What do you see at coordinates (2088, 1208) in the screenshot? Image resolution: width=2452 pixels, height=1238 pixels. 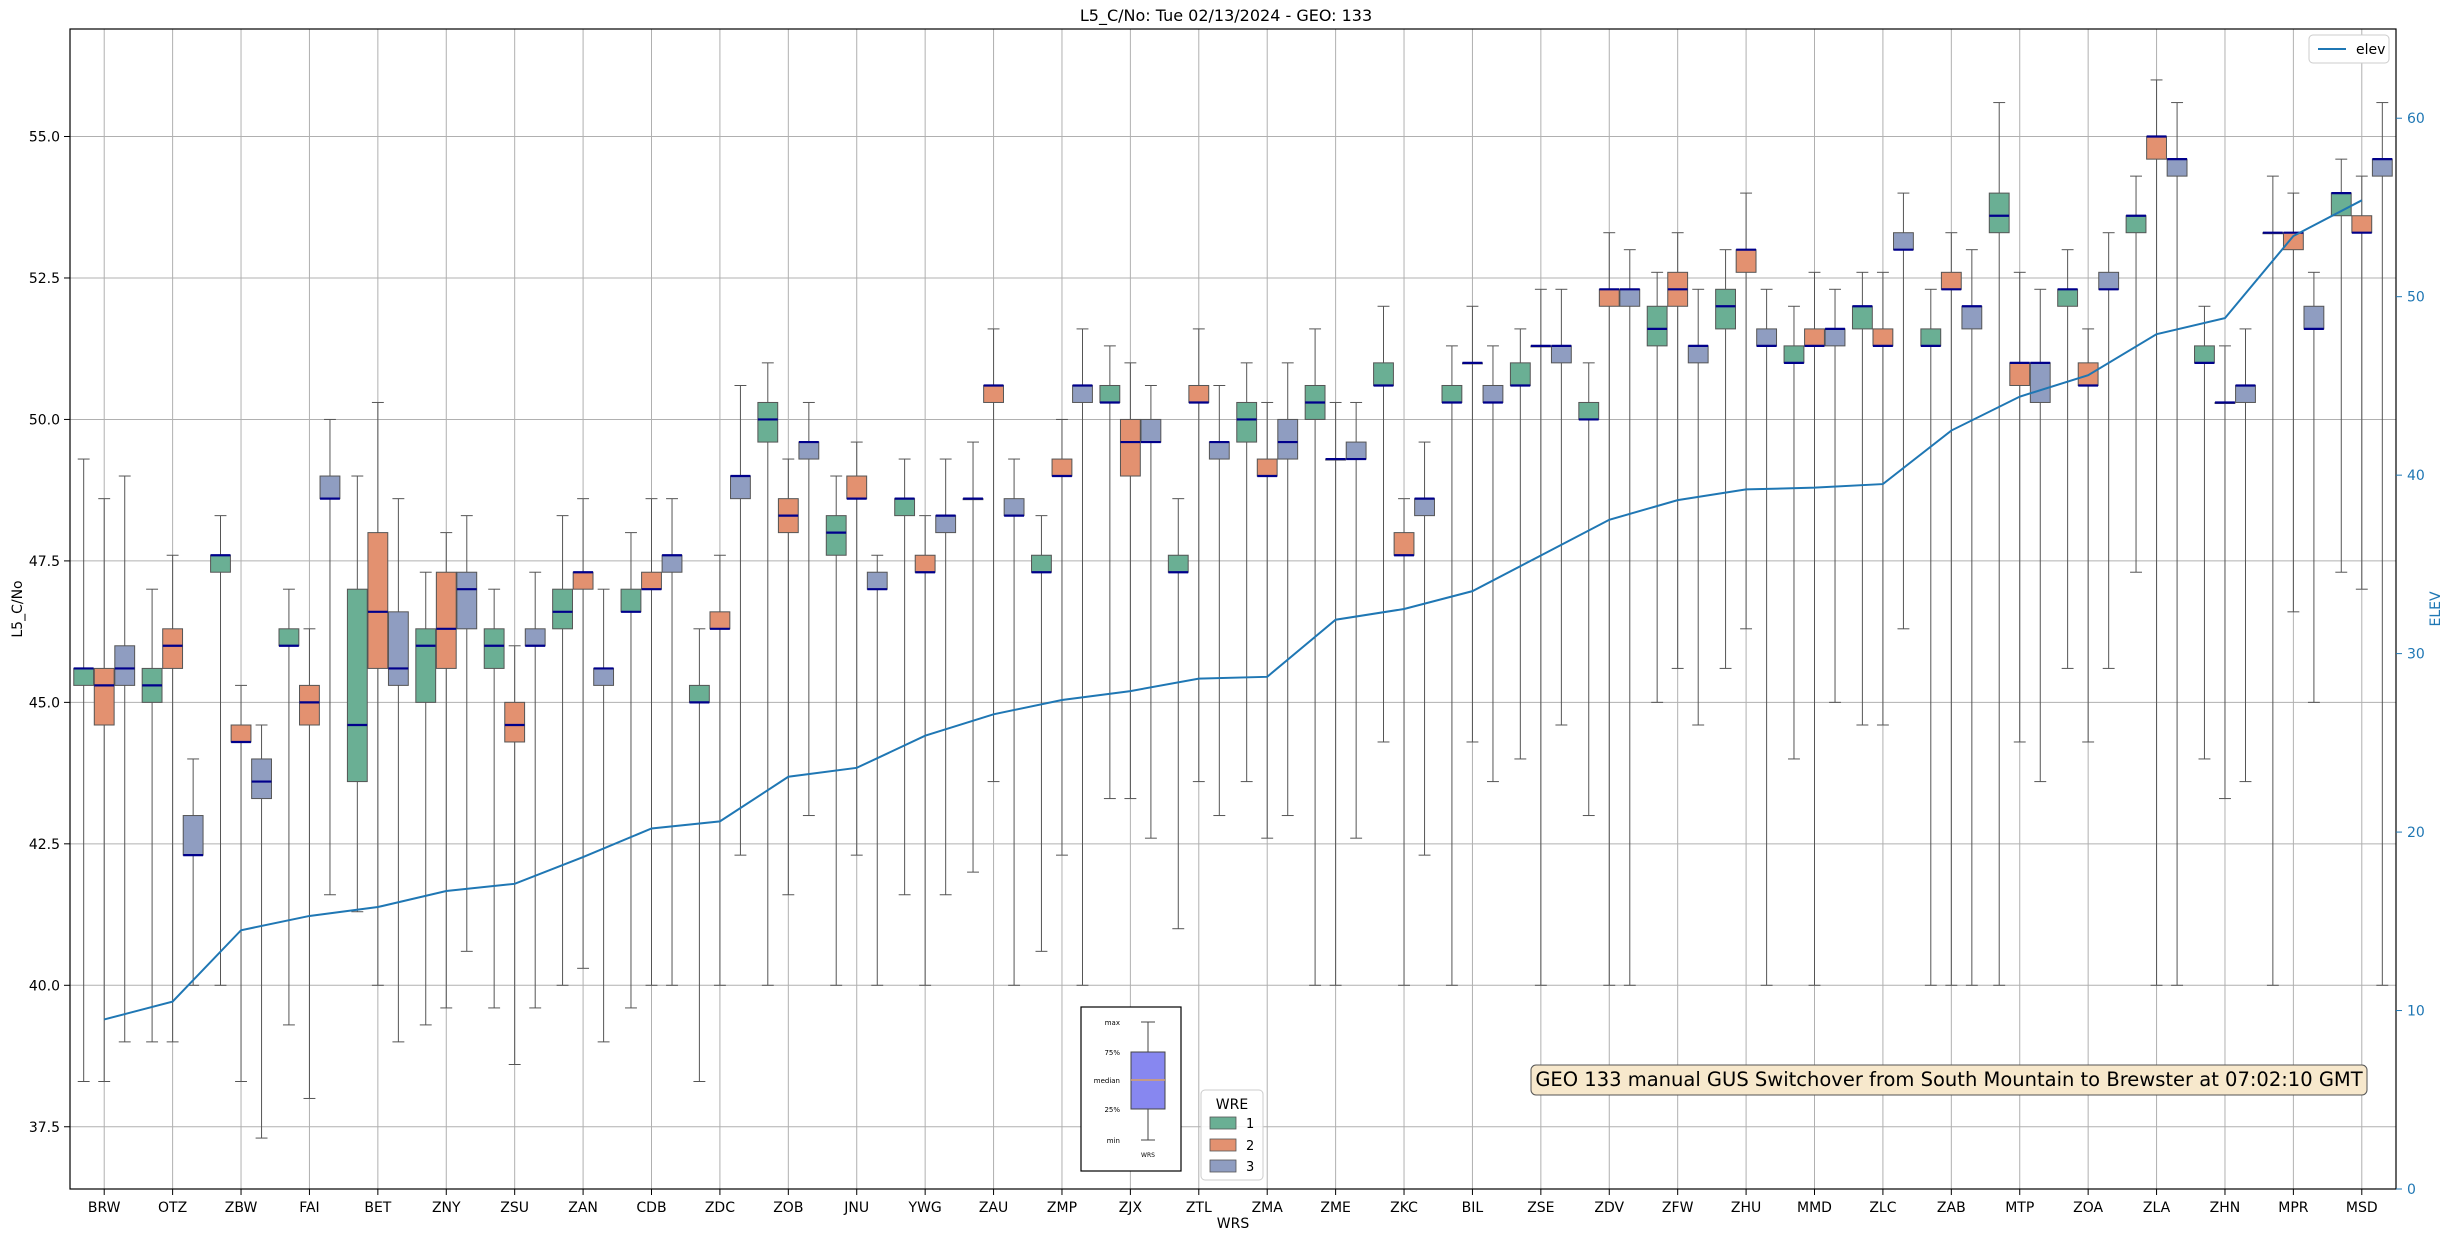 I see `x-tick-label: ZOA` at bounding box center [2088, 1208].